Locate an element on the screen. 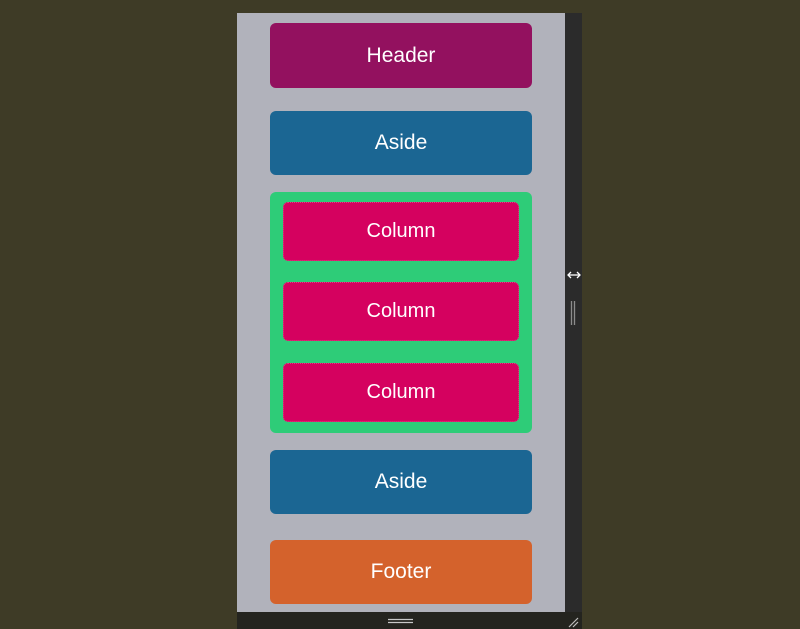 Image resolution: width=800 pixels, height=629 pixels. footer-block: Footer is located at coordinates (401, 572).